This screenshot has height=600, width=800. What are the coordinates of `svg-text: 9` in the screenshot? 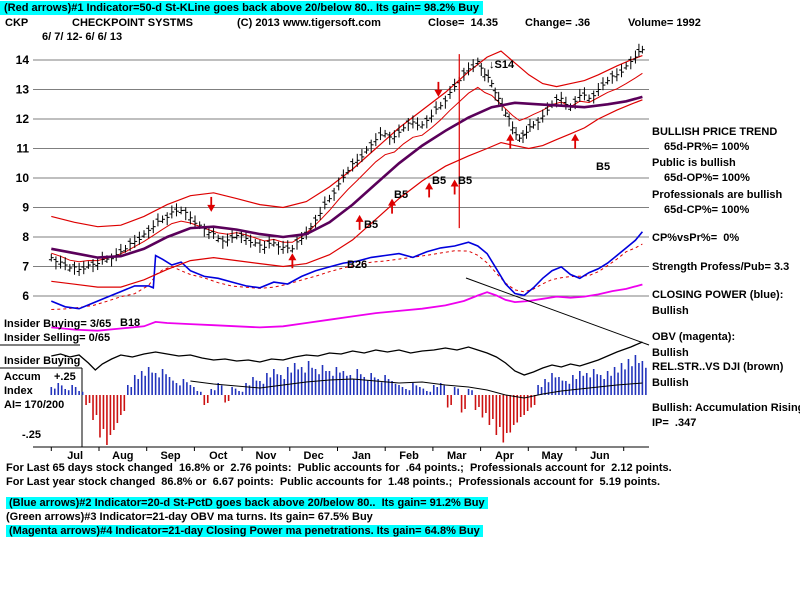 It's located at (25, 208).